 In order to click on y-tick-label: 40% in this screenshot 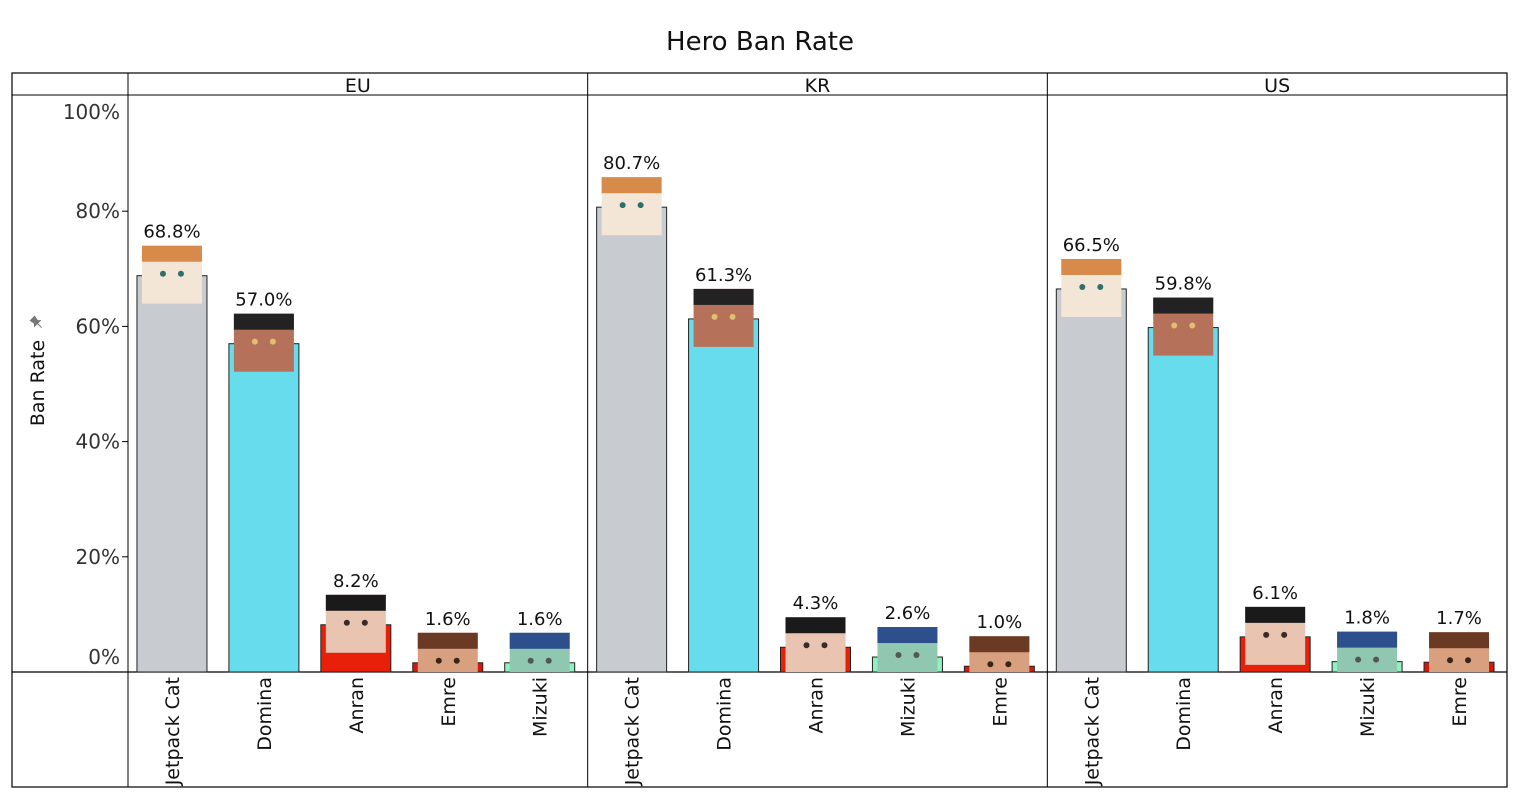, I will do `click(98, 442)`.